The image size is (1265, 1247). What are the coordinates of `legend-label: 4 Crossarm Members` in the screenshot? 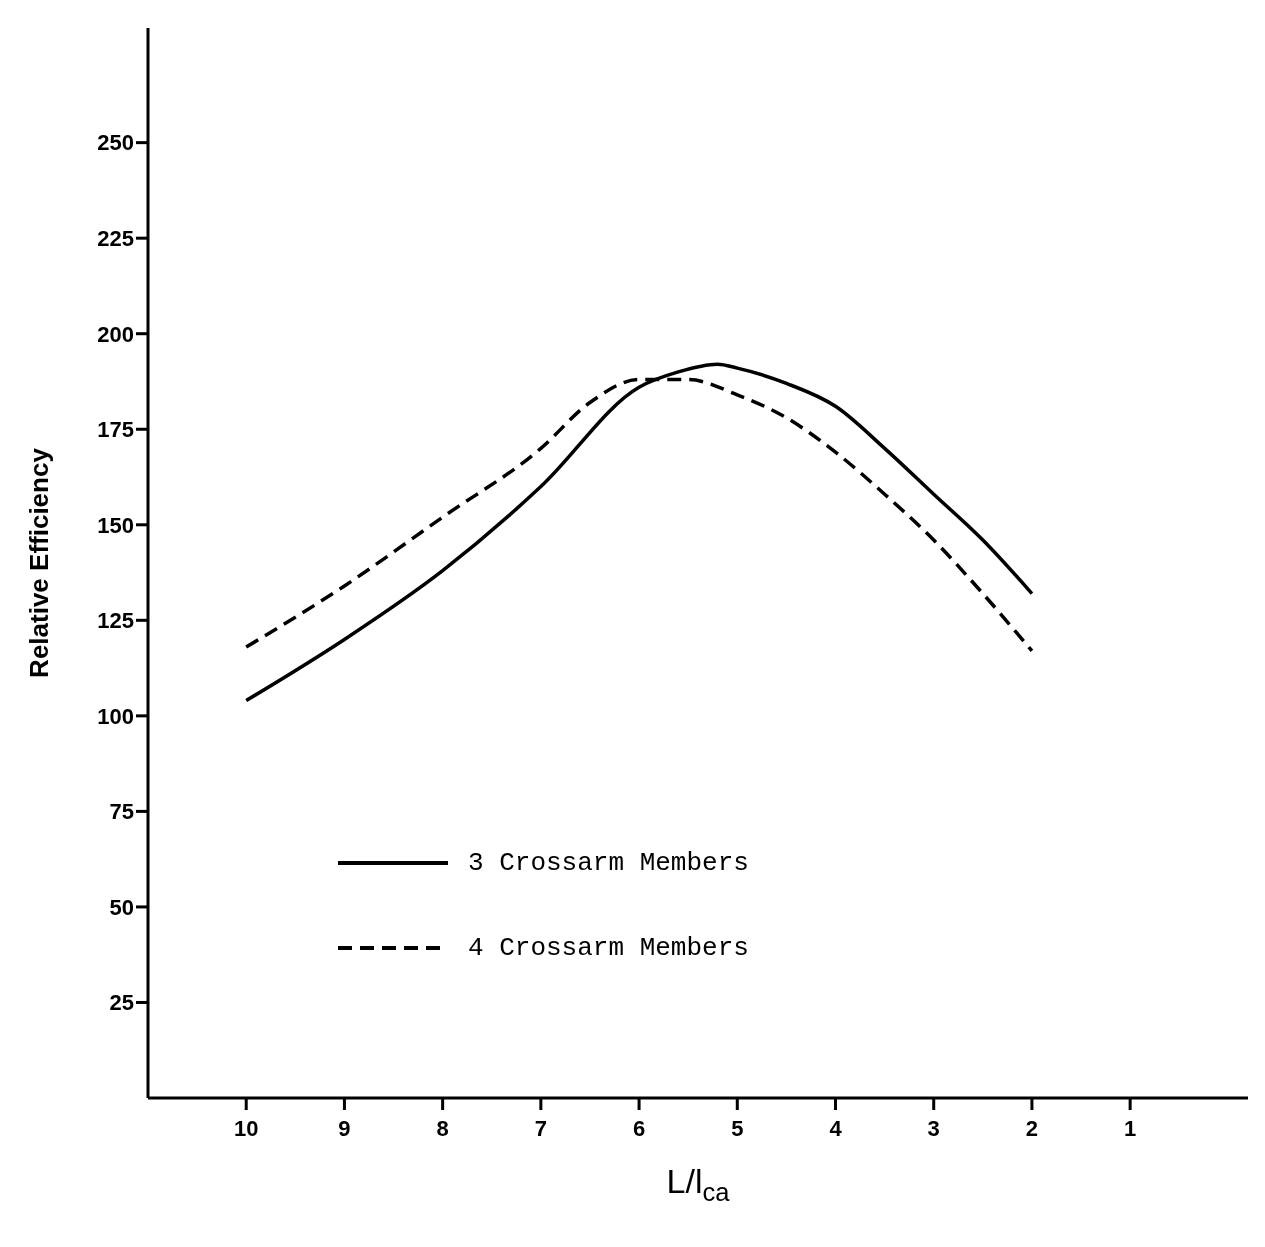 It's located at (608, 948).